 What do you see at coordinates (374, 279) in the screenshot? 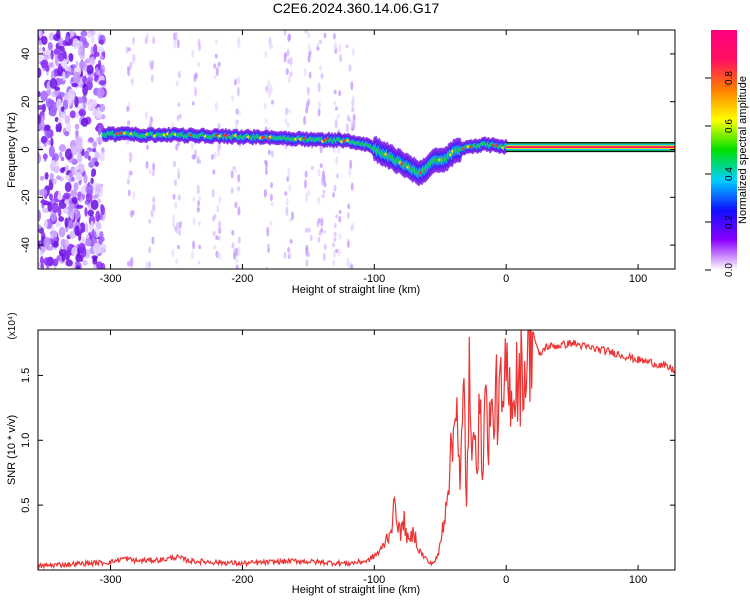
I see `spectrogram-x-tick-label: -100` at bounding box center [374, 279].